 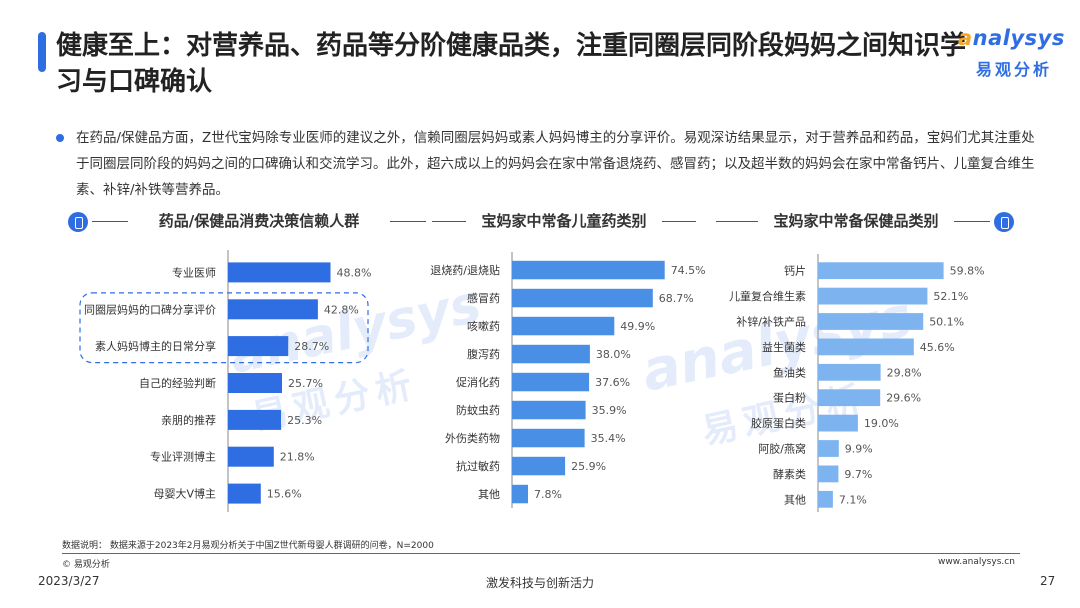 I want to click on logo-wordmark: analysys, so click(x=1011, y=38).